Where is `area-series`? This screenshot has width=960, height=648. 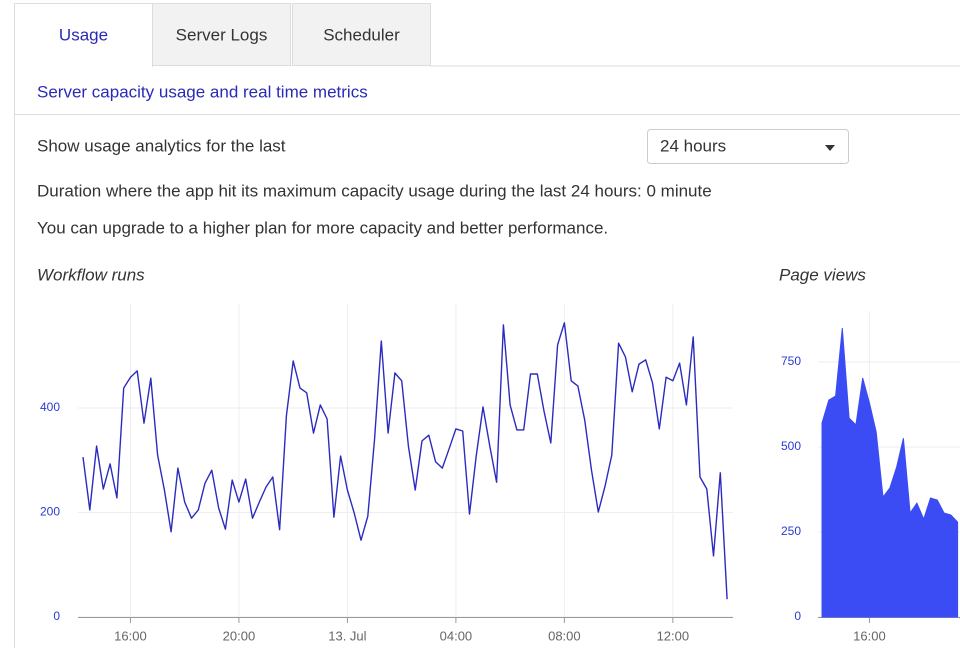 area-series is located at coordinates (890, 472).